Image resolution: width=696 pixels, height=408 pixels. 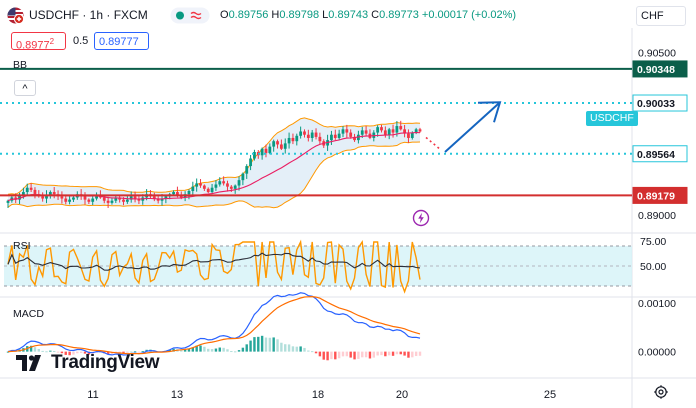 I want to click on open-value: 0.89756, so click(x=248, y=15).